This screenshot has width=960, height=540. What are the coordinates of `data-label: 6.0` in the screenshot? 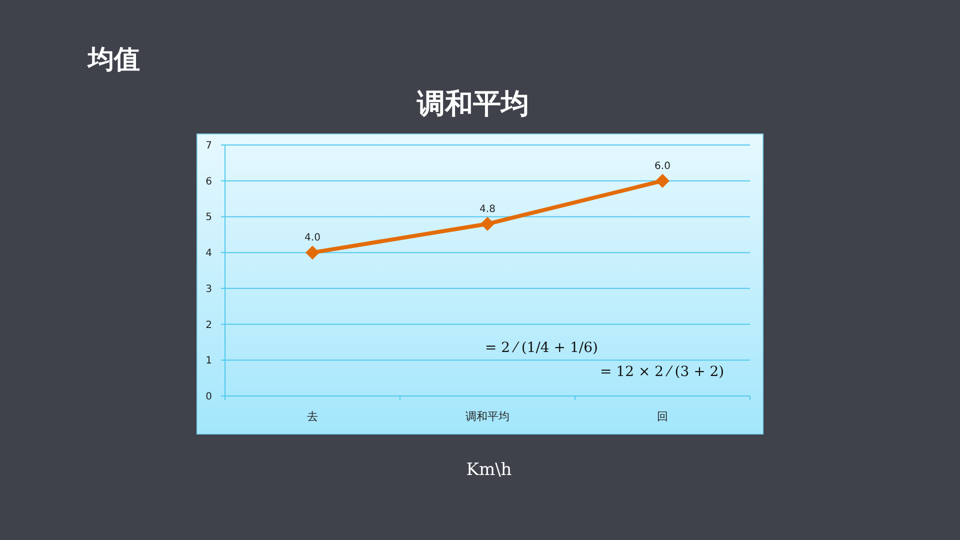 It's located at (662, 166).